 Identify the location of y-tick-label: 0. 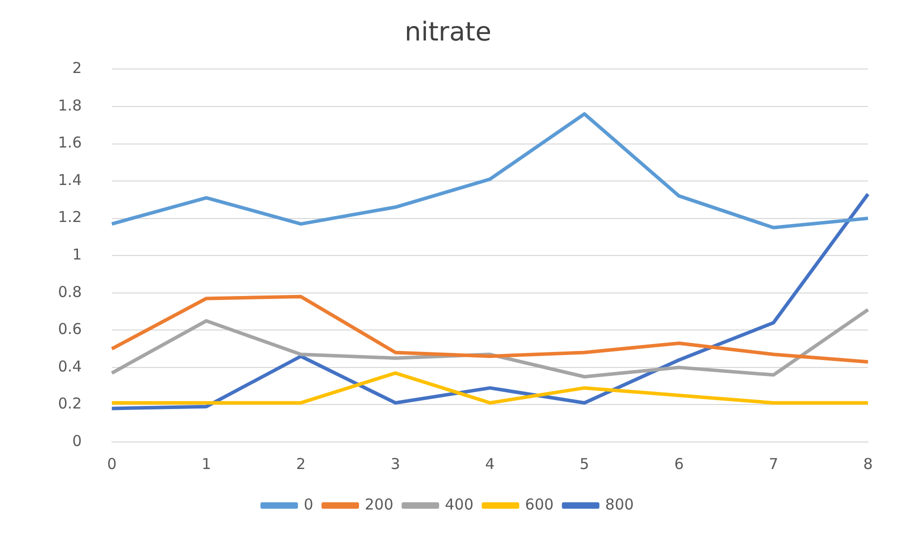
(77, 441).